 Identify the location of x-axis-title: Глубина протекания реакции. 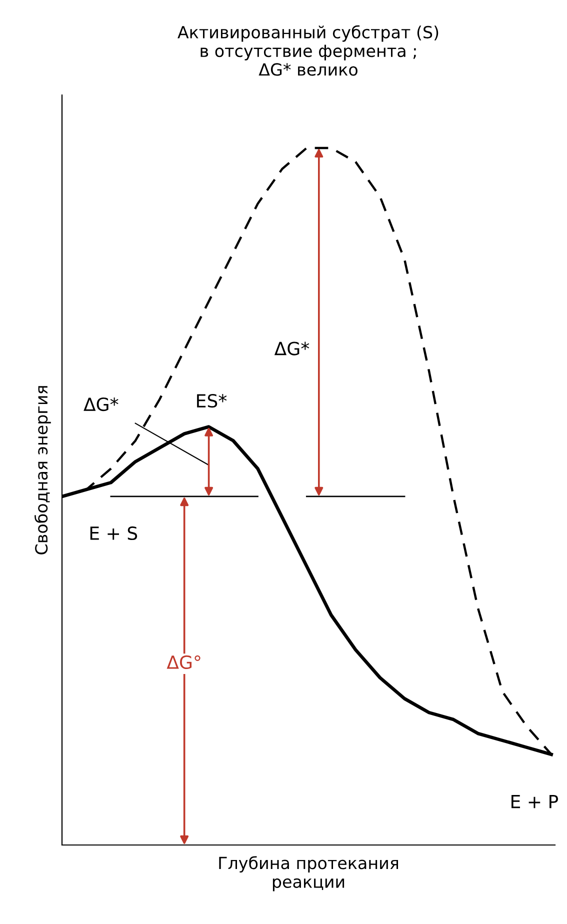
(308, 874).